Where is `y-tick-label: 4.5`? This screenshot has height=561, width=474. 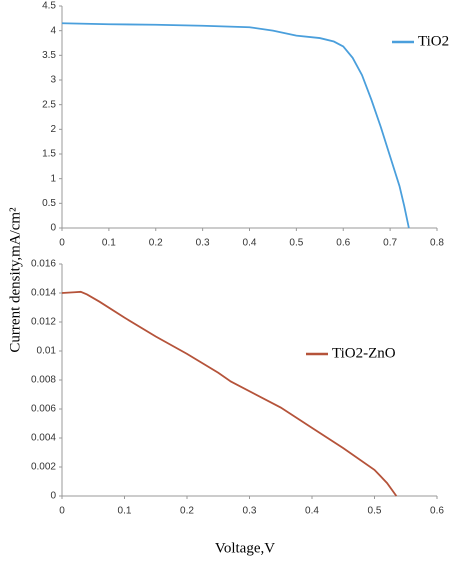
y-tick-label: 4.5 is located at coordinates (49, 6).